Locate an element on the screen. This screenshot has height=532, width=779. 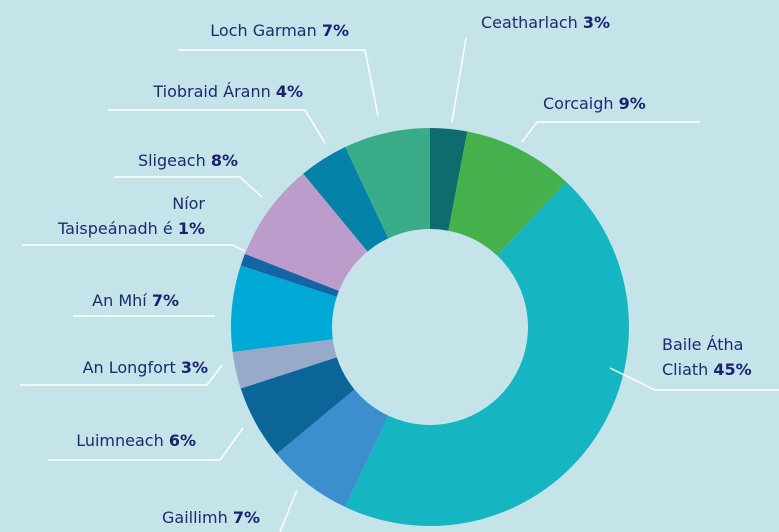
slice-name: Ceatharlach is located at coordinates (529, 22).